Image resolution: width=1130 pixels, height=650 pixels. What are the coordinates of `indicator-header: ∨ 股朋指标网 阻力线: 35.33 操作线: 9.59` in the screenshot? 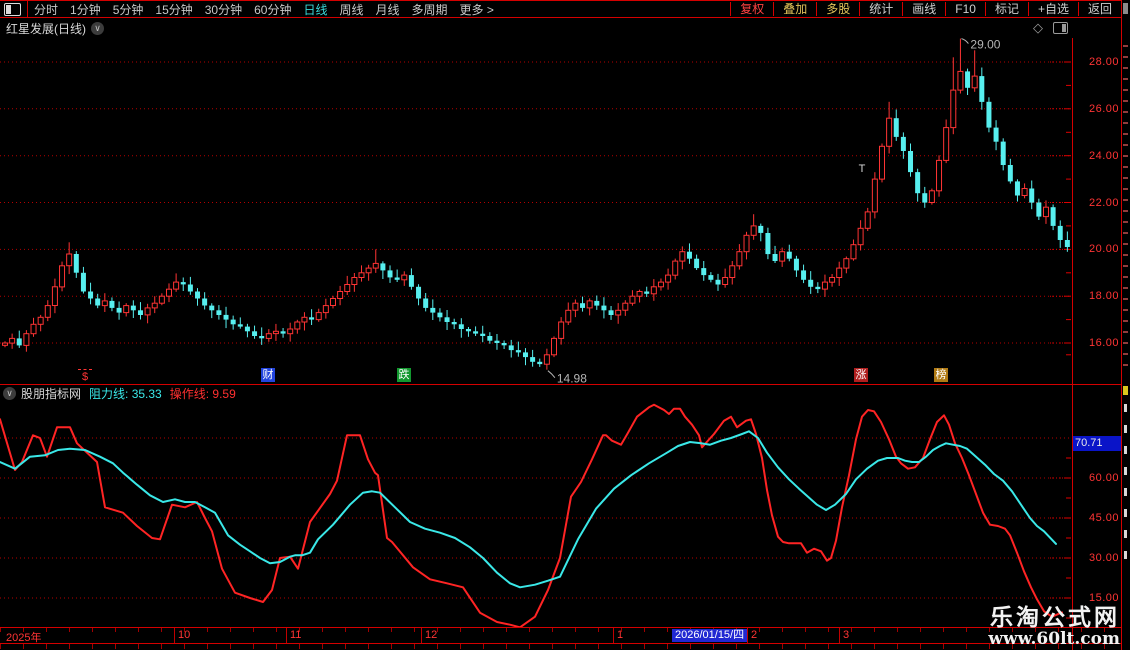 It's located at (561, 393).